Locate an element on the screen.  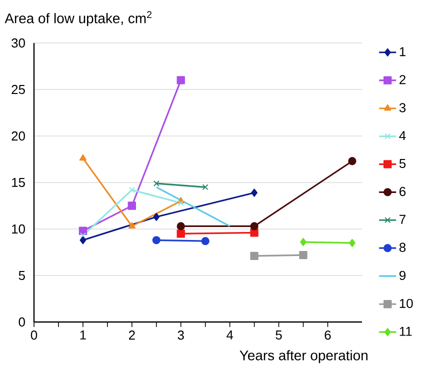
y-tick-label: 15 is located at coordinates (18, 183).